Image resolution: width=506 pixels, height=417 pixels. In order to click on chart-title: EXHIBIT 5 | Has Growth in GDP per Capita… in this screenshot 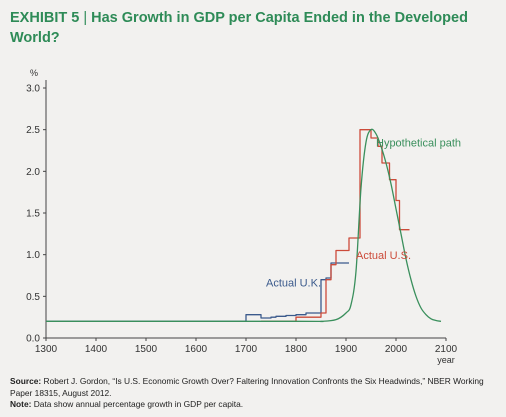, I will do `click(254, 28)`.